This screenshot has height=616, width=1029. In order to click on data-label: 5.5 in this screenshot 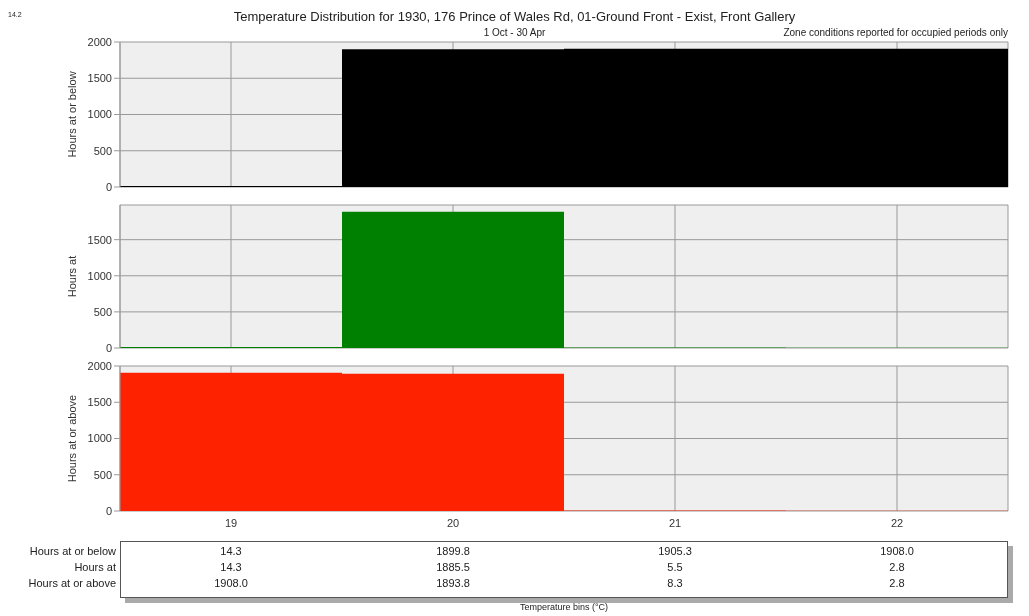, I will do `click(675, 567)`.